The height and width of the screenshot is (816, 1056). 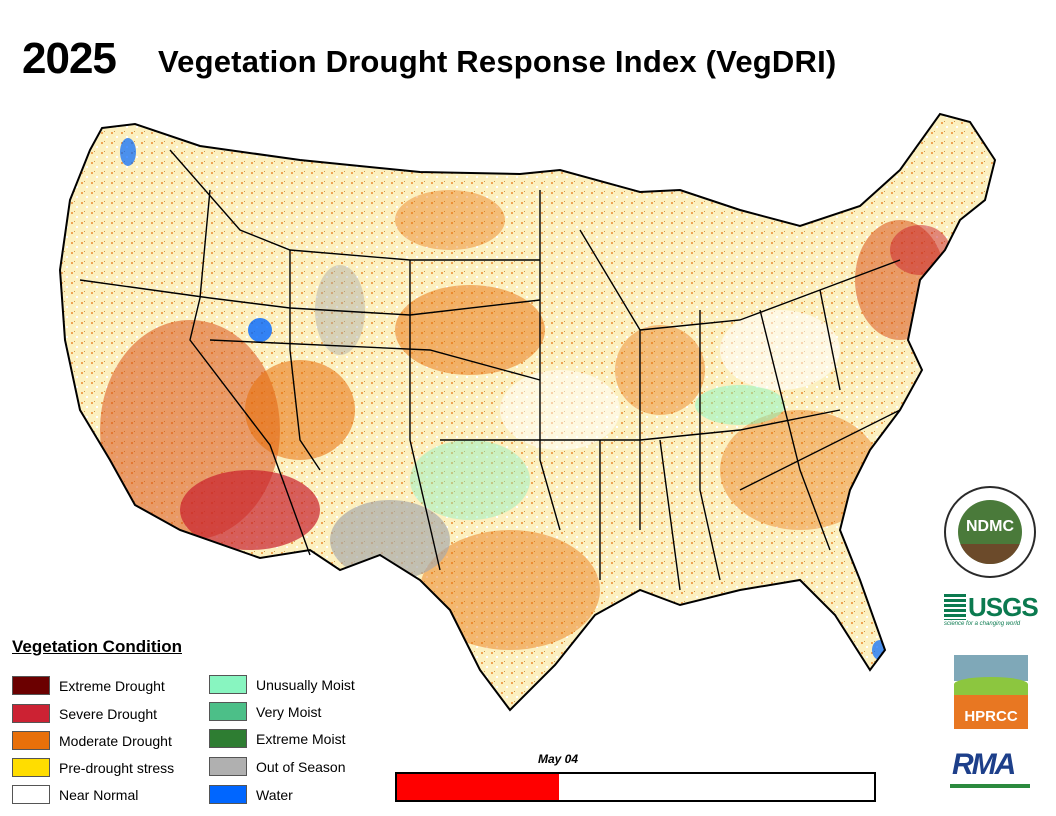 I want to click on legend-item-unusually-moist: Unusually Moist, so click(x=282, y=684).